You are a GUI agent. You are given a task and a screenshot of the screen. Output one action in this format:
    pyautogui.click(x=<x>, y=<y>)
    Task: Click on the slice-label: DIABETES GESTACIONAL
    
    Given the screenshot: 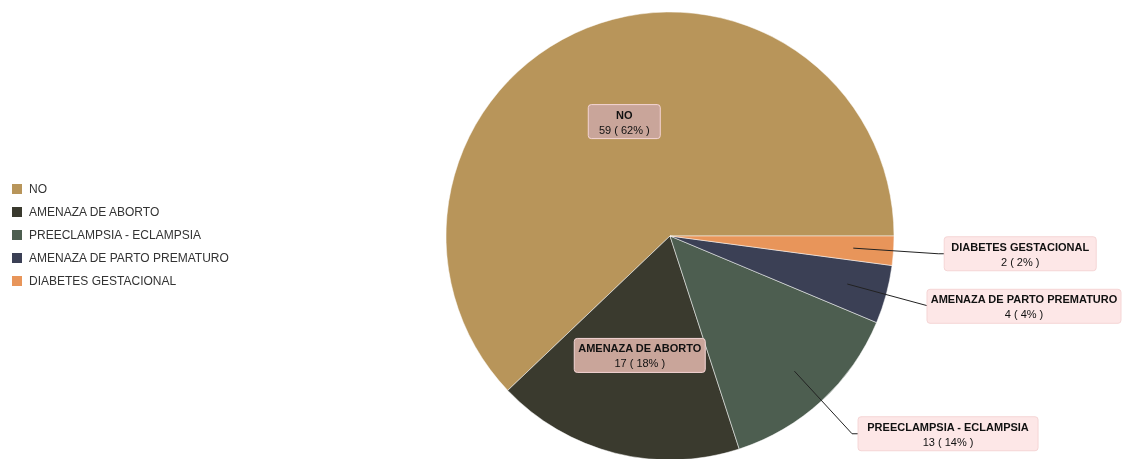 What is the action you would take?
    pyautogui.click(x=1020, y=246)
    